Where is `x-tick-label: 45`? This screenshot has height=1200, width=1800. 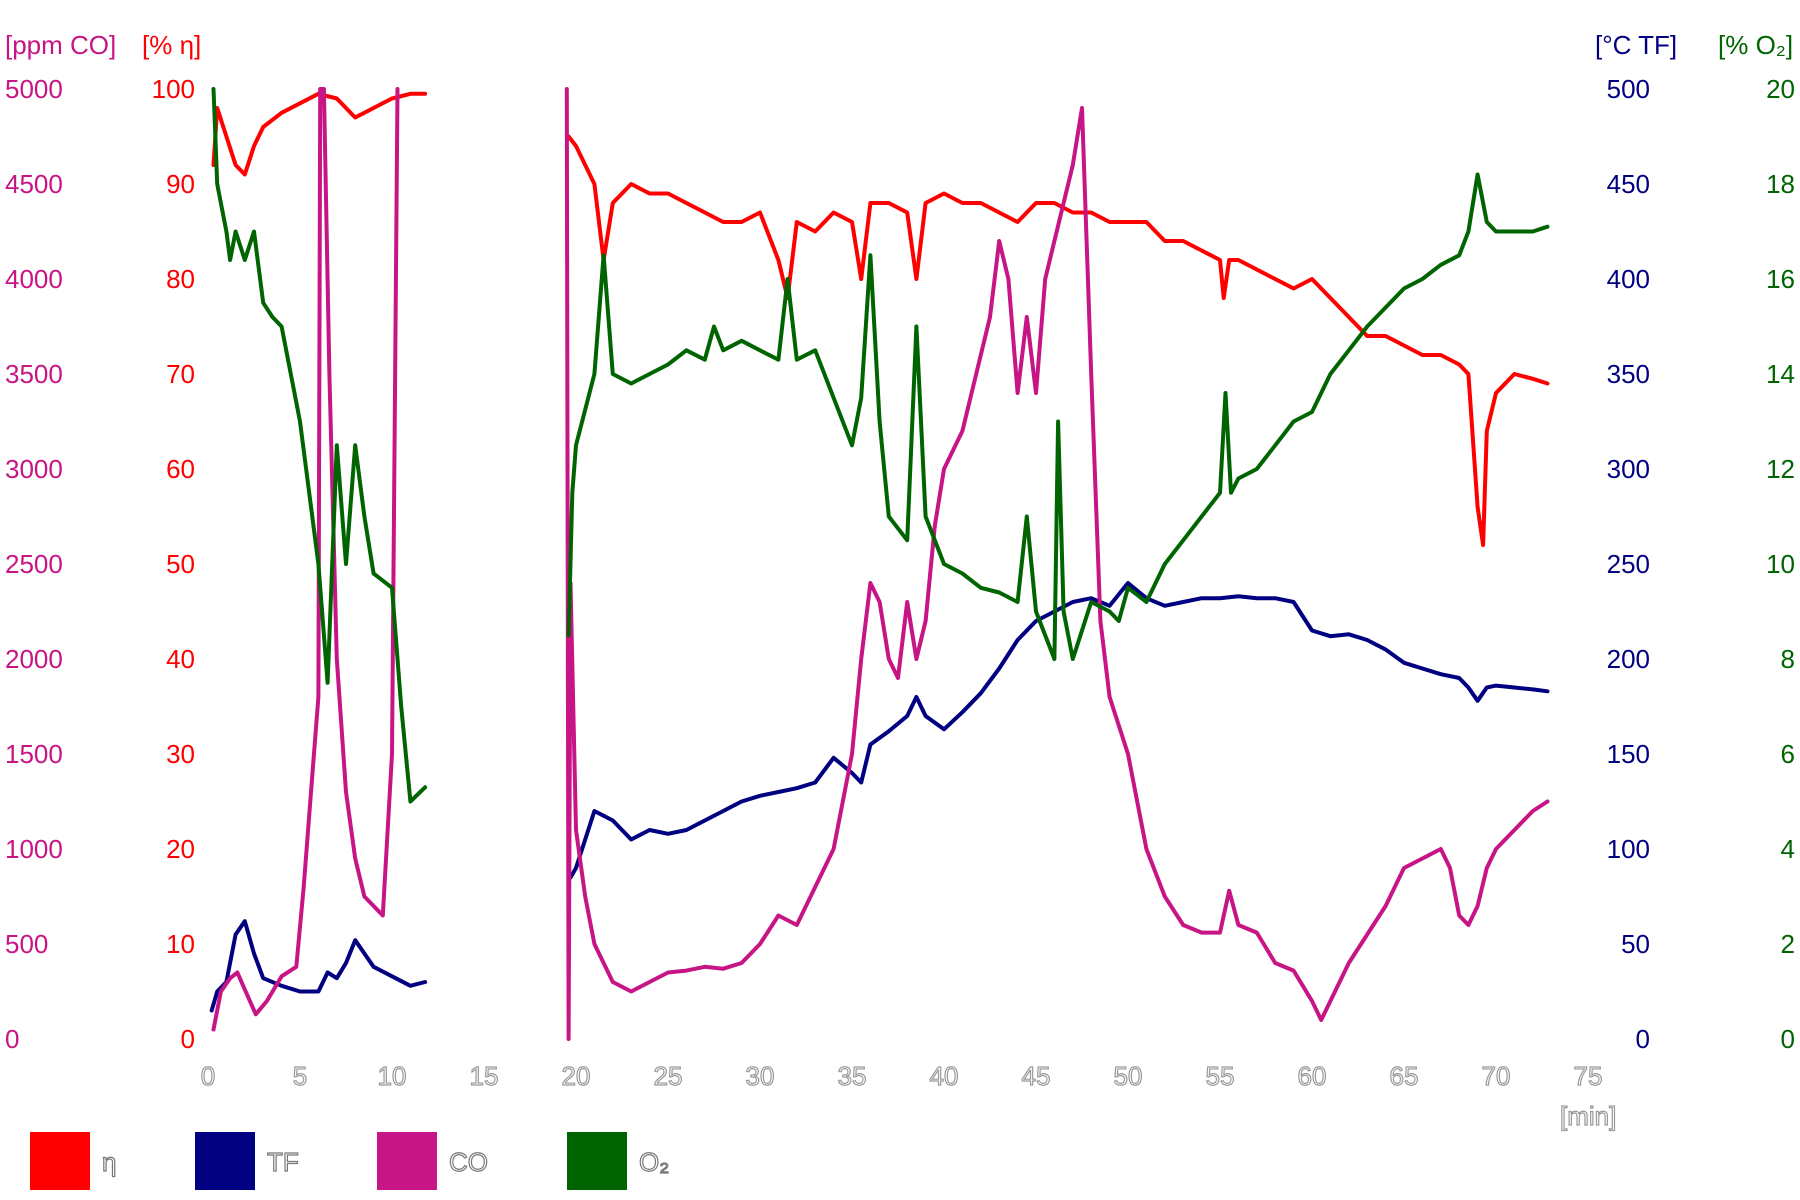 x-tick-label: 45 is located at coordinates (1036, 1076).